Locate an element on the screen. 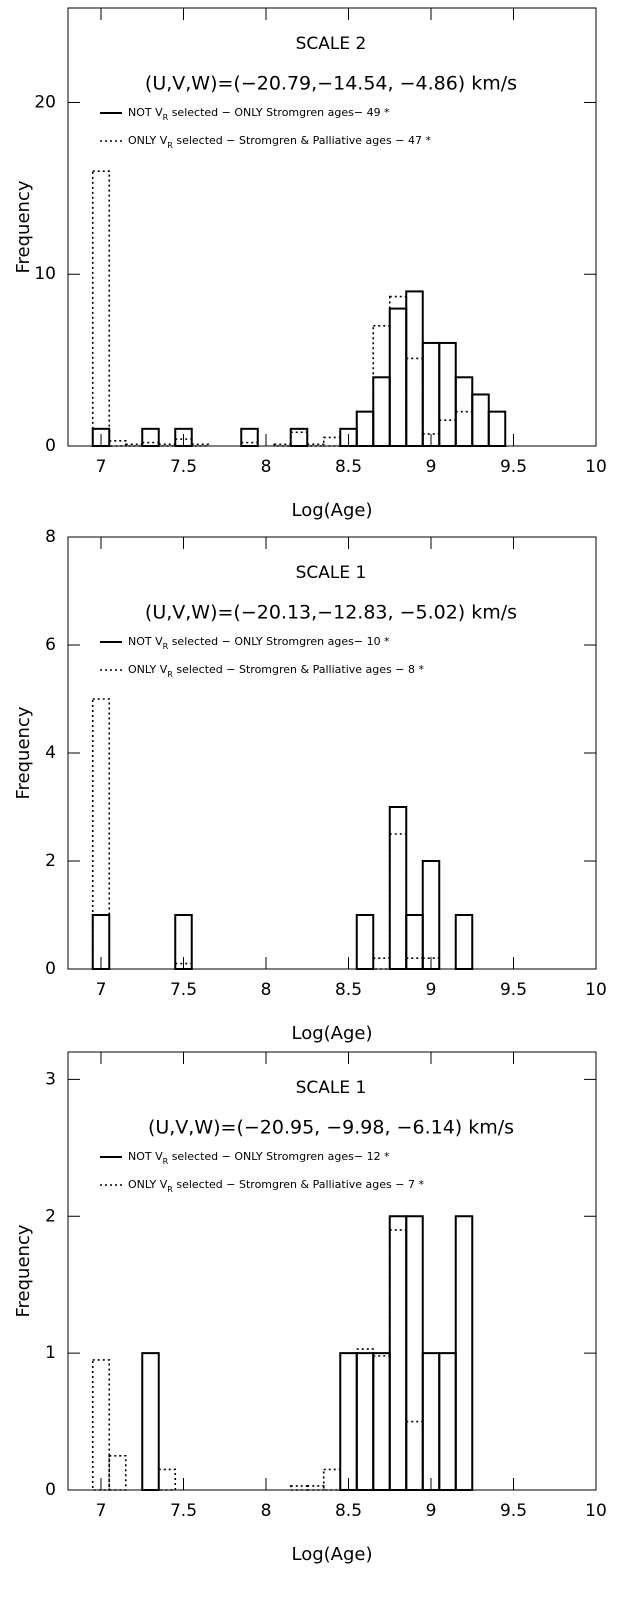  y-tick-label: 6 is located at coordinates (50, 645).